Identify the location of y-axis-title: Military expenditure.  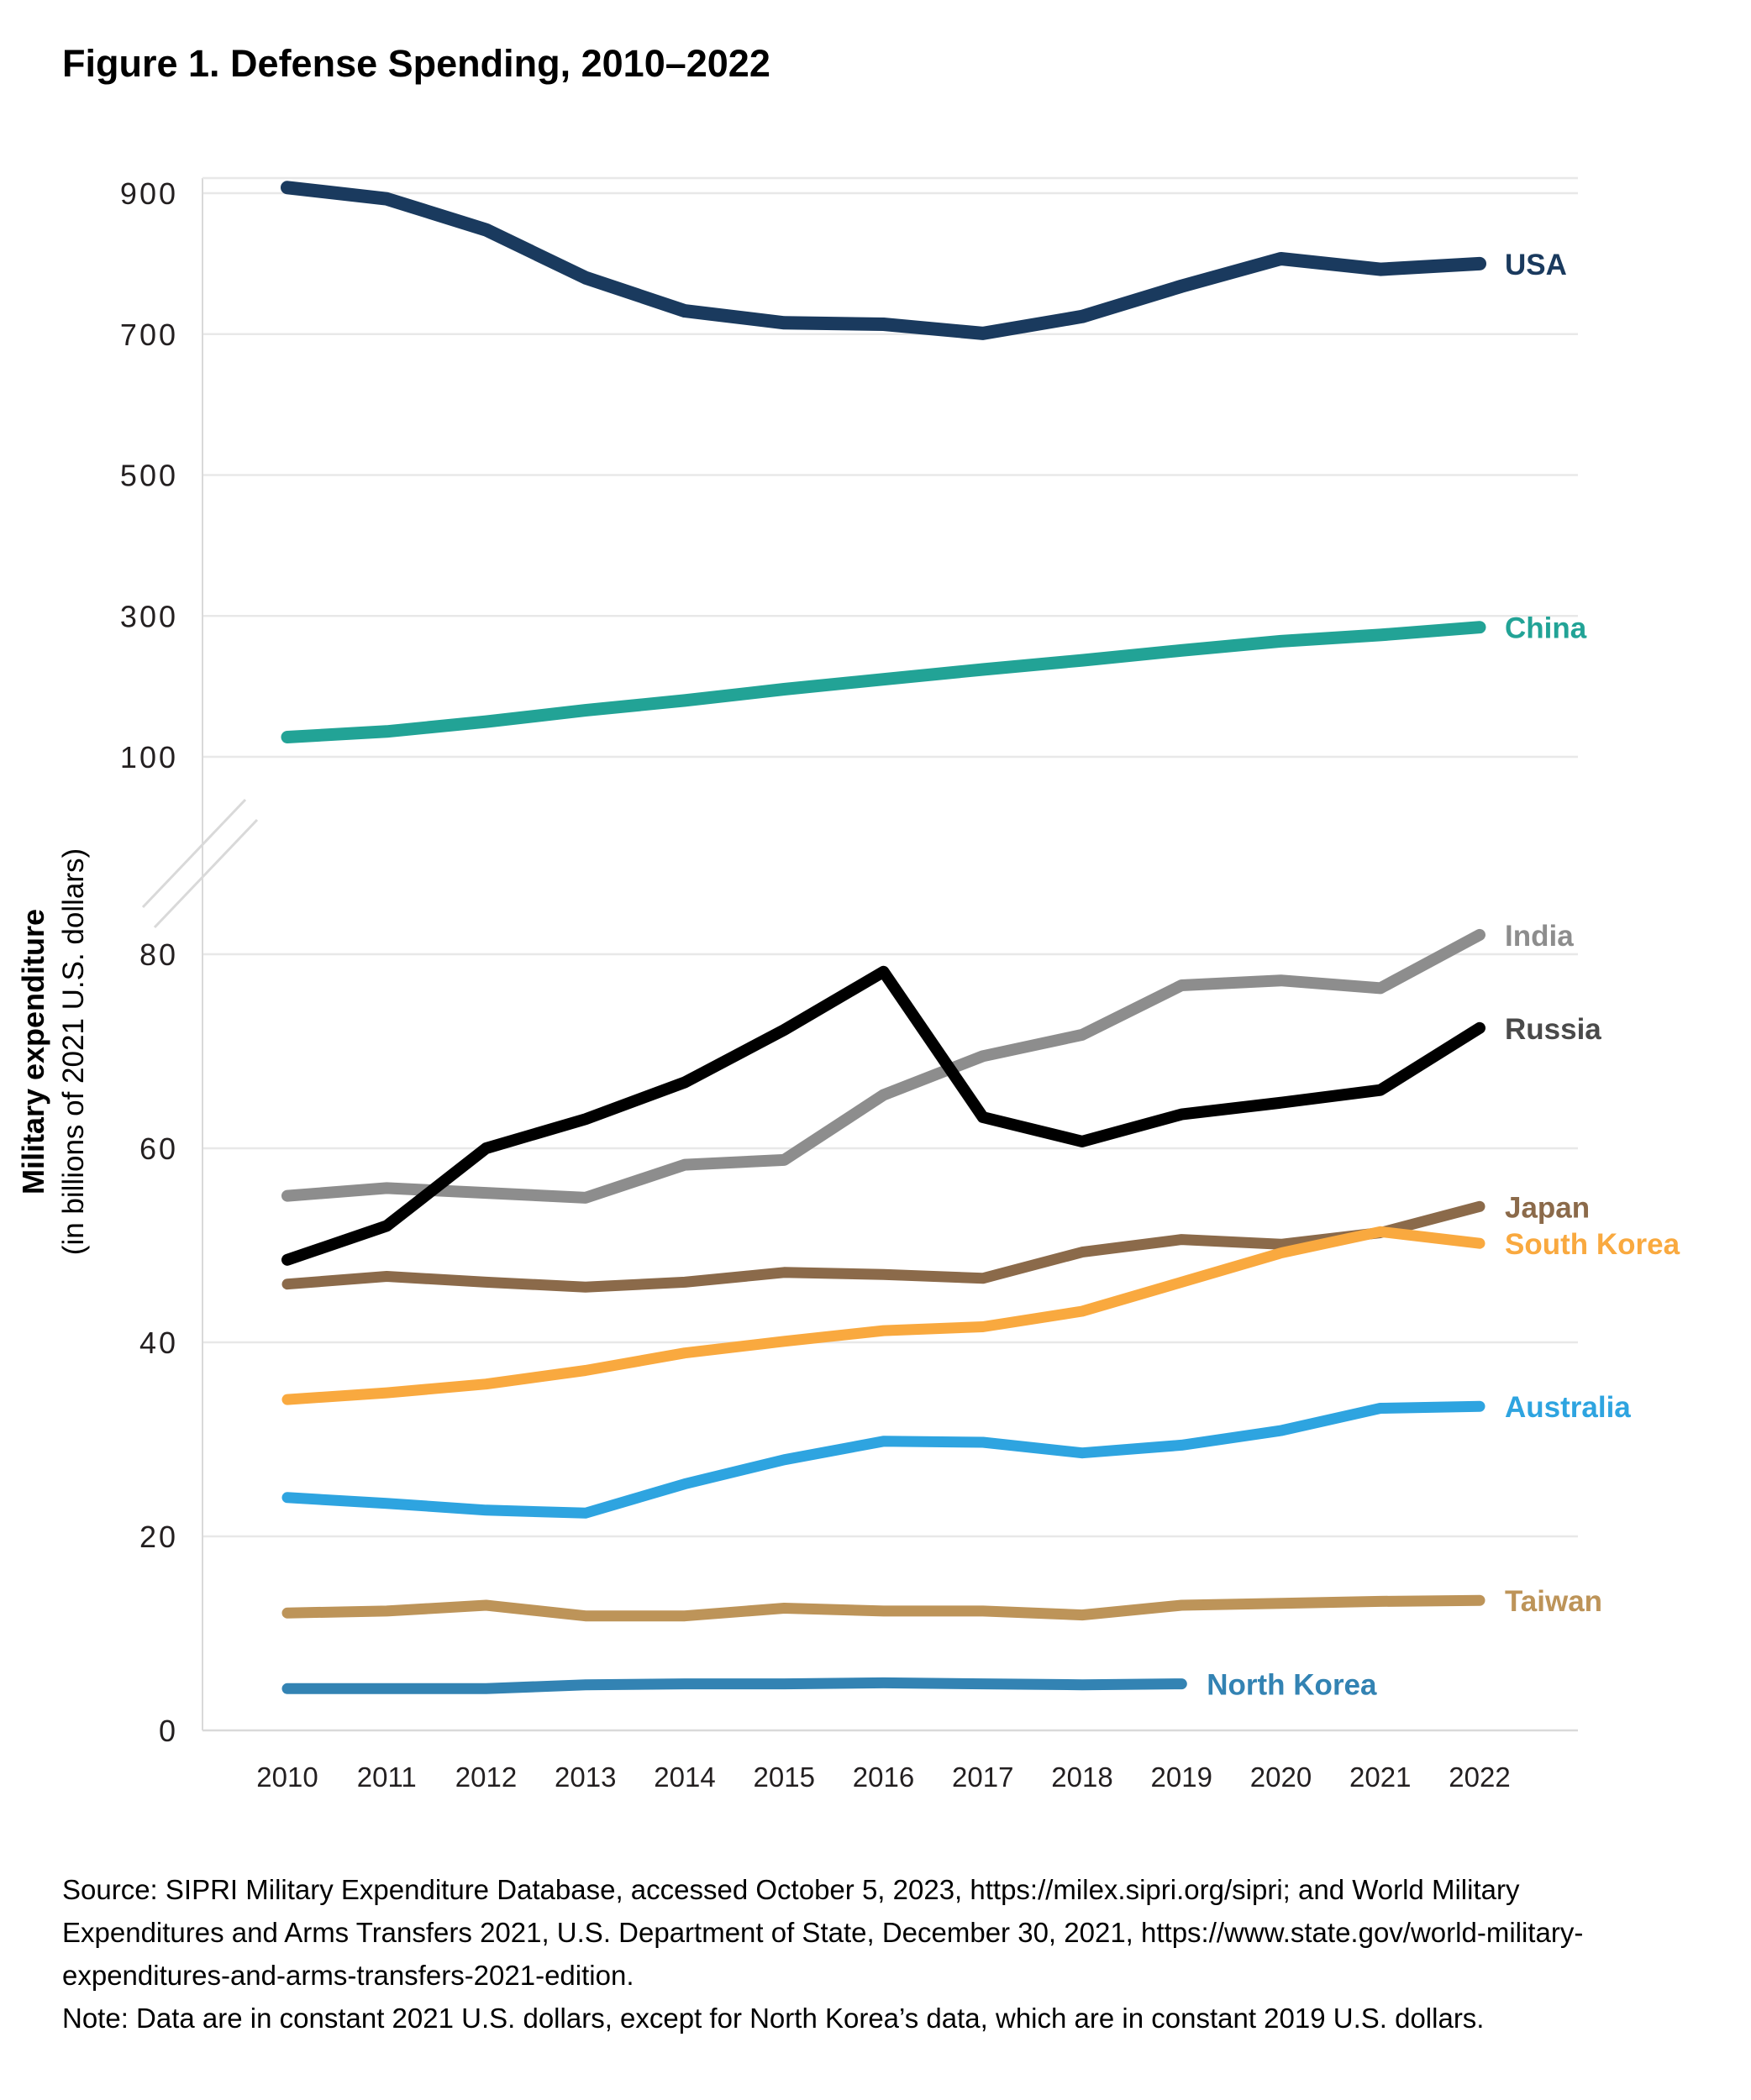
(33, 1051).